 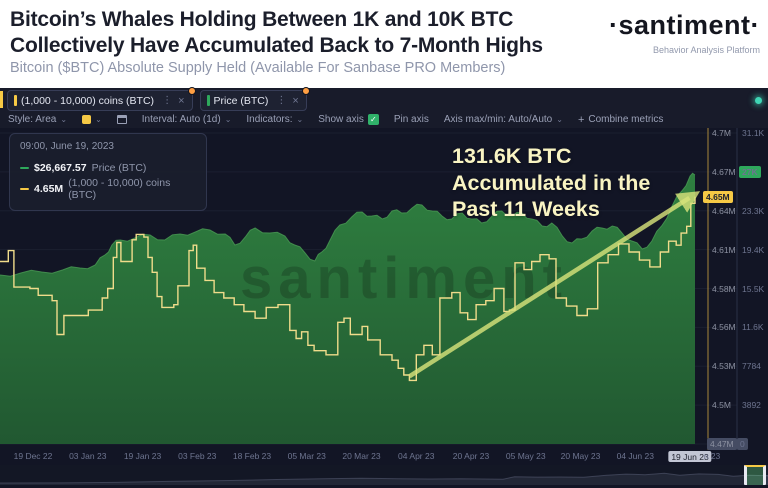 I want to click on logo-tagline: Behavior Analysis Platform, so click(x=706, y=50).